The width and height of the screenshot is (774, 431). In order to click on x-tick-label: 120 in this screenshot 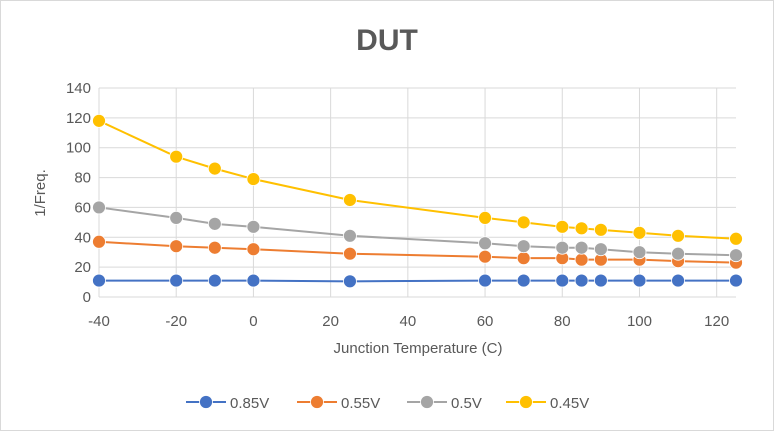, I will do `click(716, 321)`.